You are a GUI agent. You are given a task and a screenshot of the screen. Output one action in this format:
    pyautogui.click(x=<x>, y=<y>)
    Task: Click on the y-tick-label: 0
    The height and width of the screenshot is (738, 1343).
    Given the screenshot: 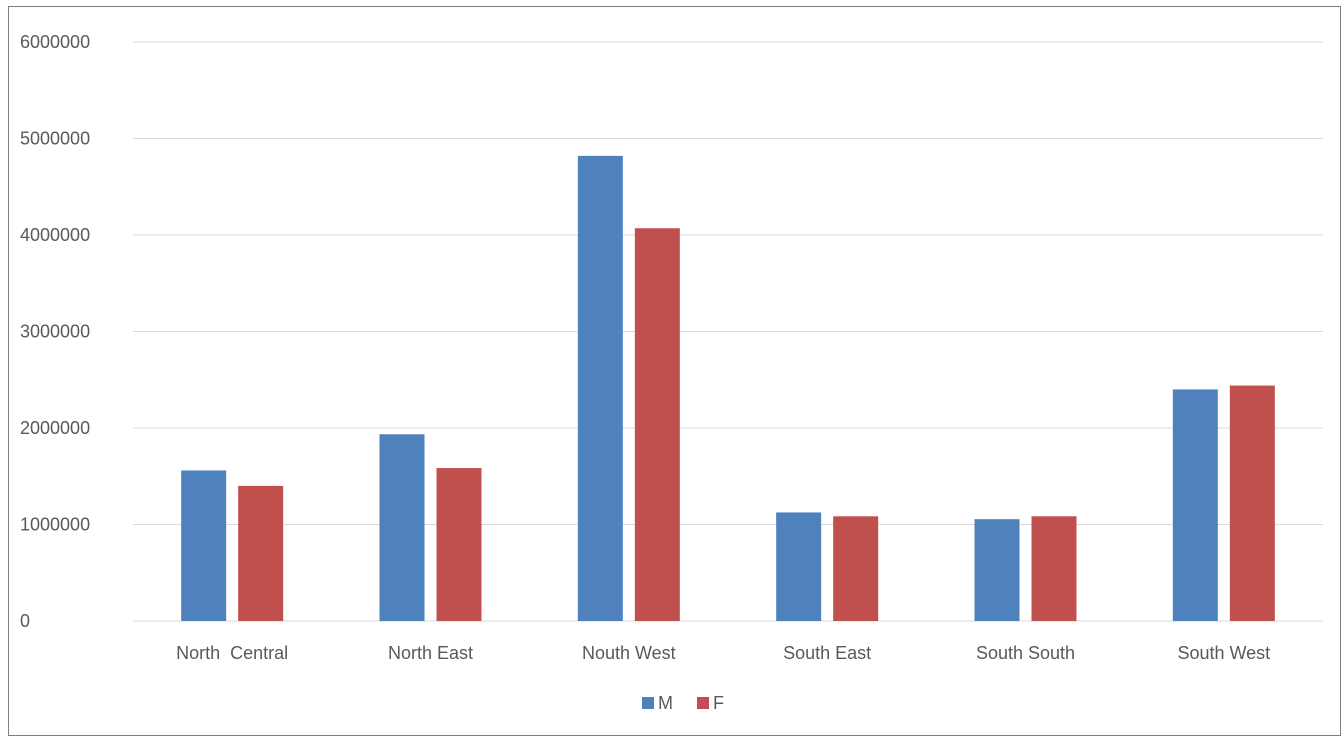 What is the action you would take?
    pyautogui.click(x=25, y=621)
    